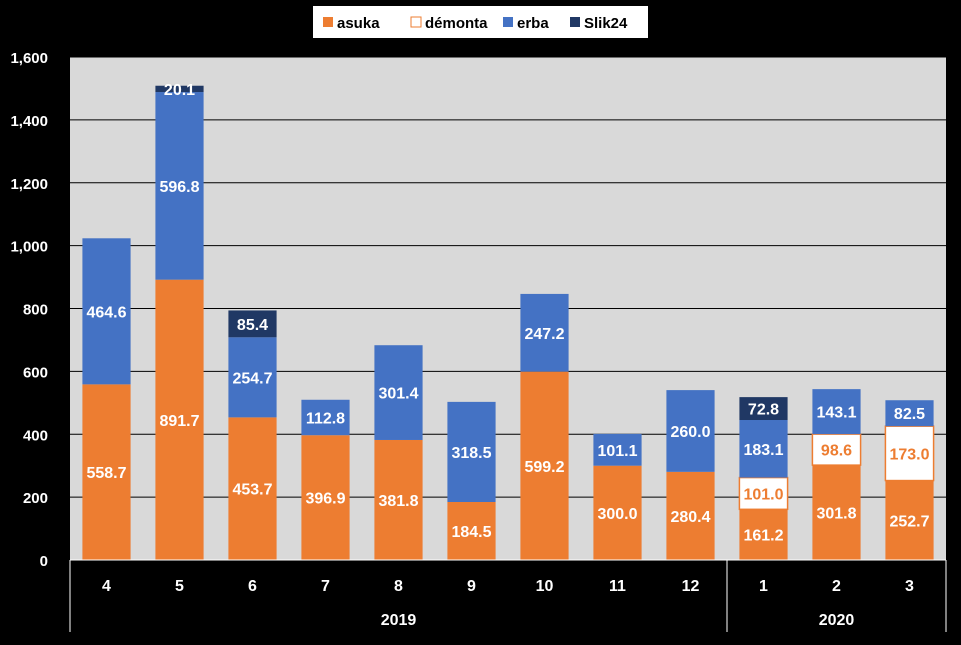 This screenshot has height=645, width=961. I want to click on data-label: 891.7, so click(179, 421).